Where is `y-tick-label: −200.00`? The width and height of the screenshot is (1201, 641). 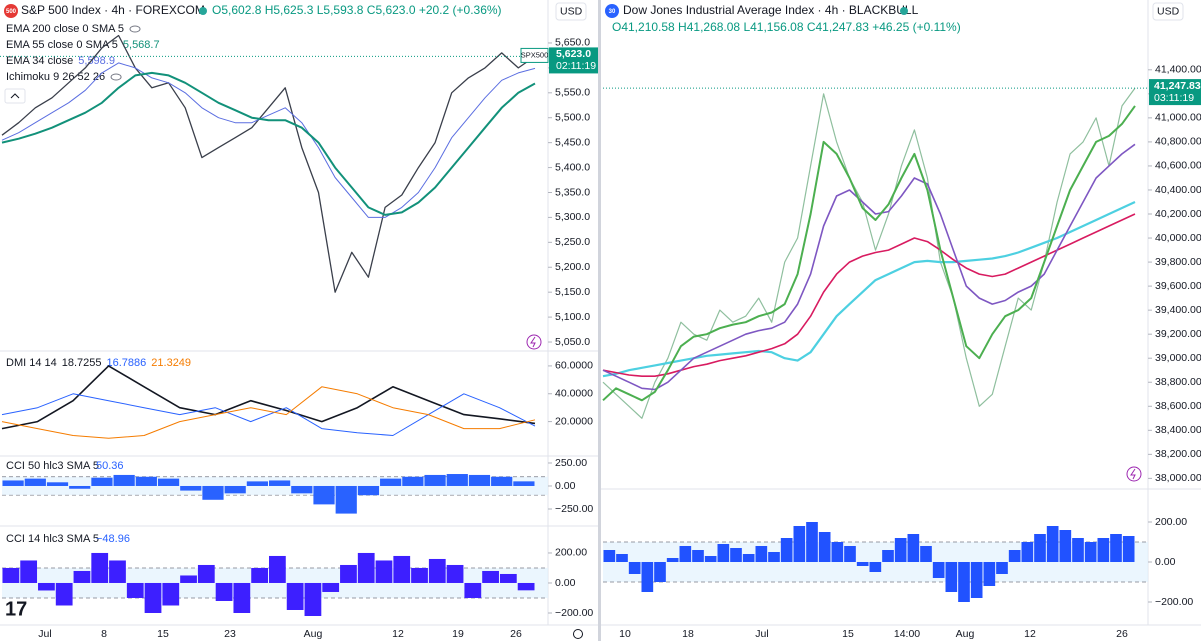 y-tick-label: −200.00 is located at coordinates (574, 613).